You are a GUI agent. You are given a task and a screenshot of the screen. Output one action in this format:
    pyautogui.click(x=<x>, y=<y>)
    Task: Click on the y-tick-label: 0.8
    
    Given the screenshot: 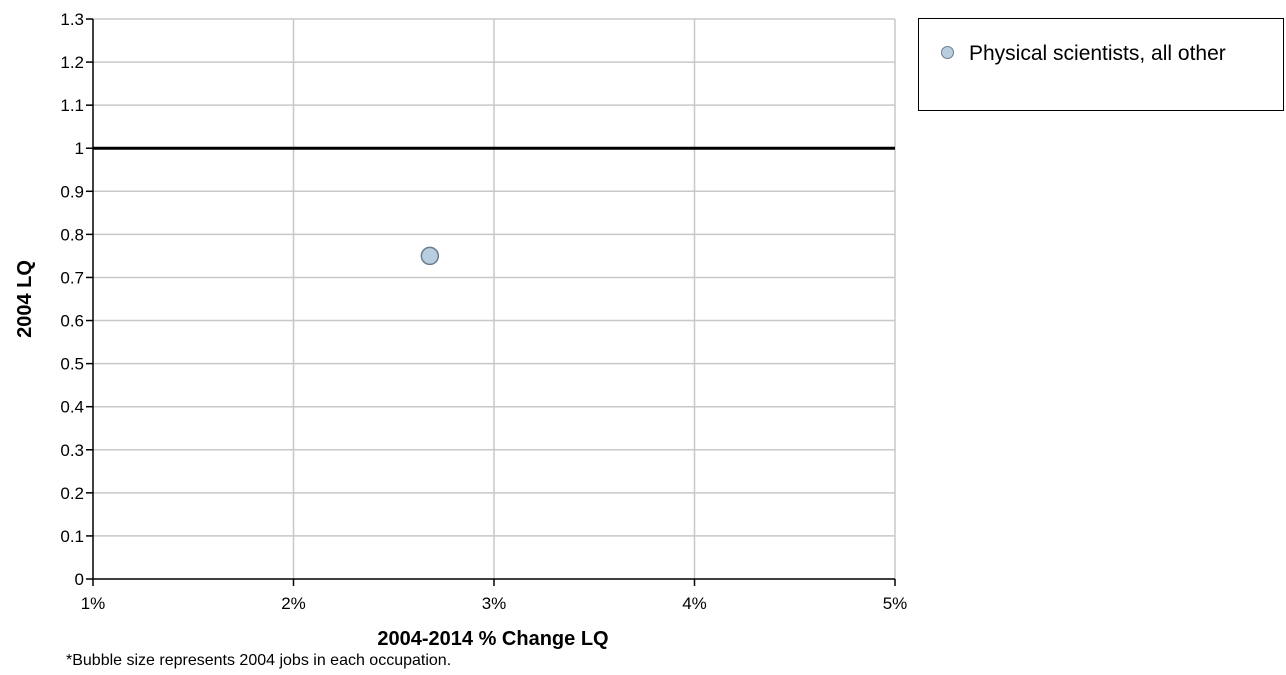 What is the action you would take?
    pyautogui.click(x=72, y=234)
    